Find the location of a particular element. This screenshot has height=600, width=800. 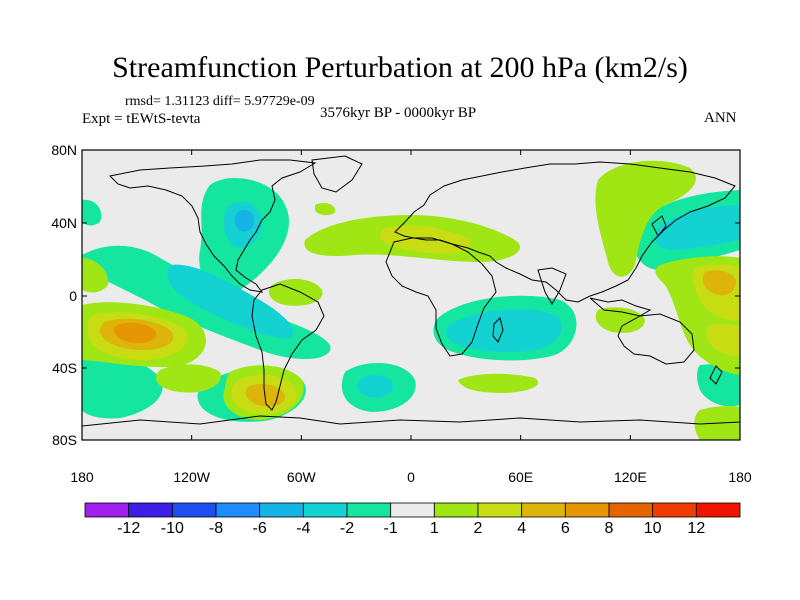

time-period-label: 3576kyr BP - 0000kyr BP is located at coordinates (398, 113).